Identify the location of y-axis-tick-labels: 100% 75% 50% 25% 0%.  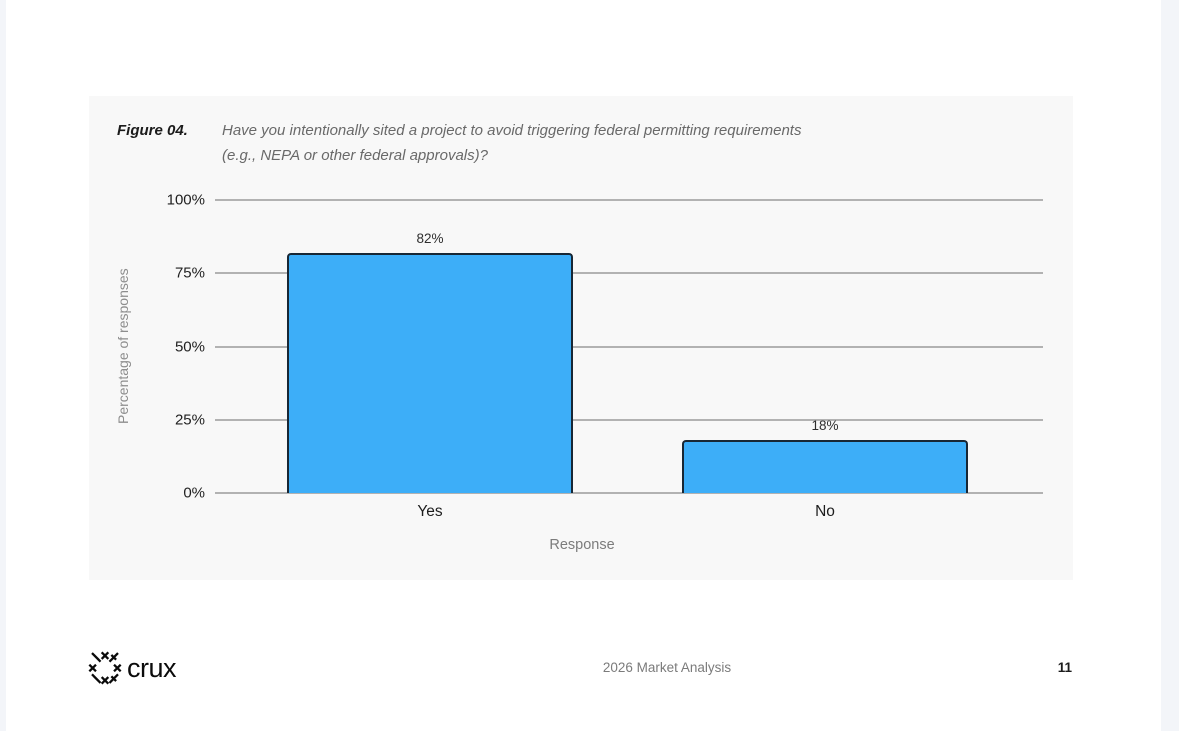
(159, 347).